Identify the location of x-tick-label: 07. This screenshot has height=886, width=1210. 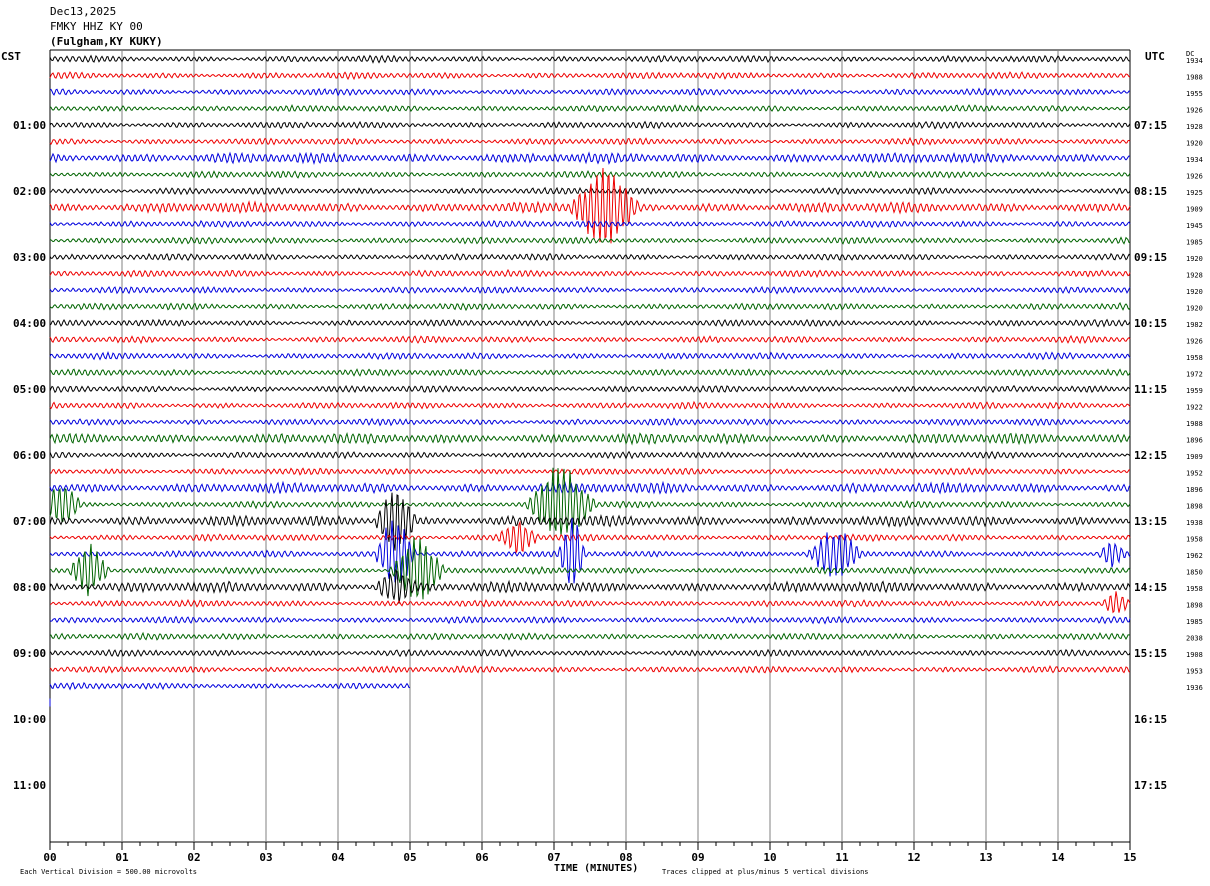
(553, 857).